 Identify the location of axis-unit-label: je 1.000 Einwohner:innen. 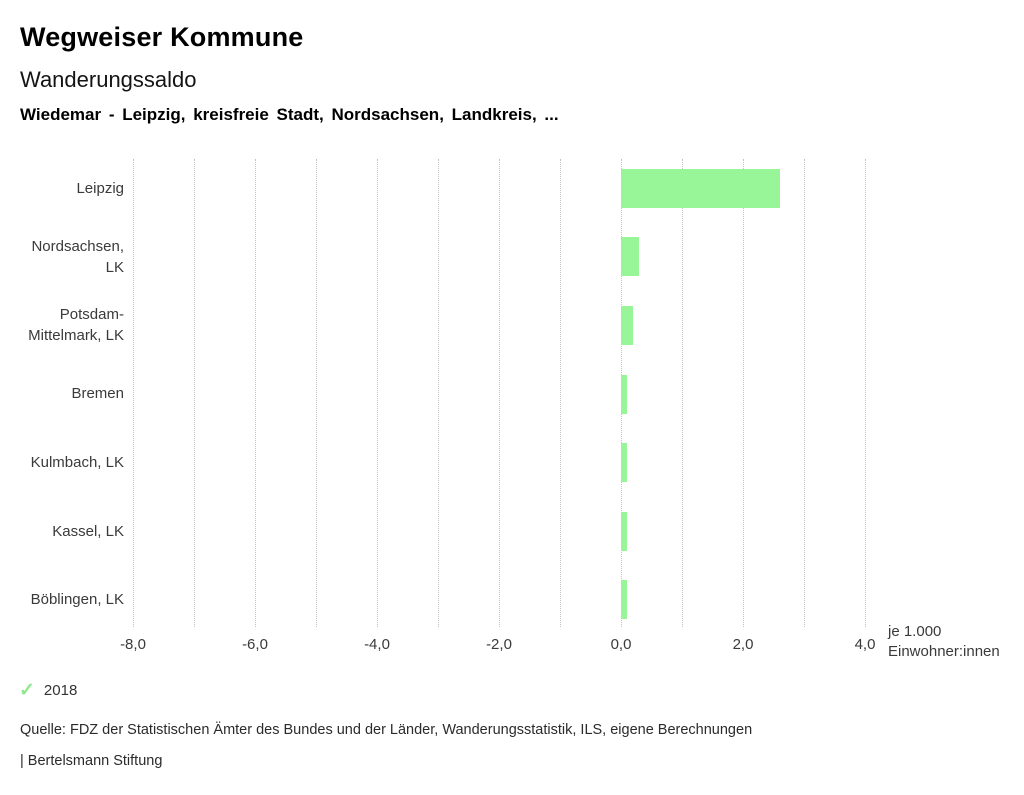
(944, 642).